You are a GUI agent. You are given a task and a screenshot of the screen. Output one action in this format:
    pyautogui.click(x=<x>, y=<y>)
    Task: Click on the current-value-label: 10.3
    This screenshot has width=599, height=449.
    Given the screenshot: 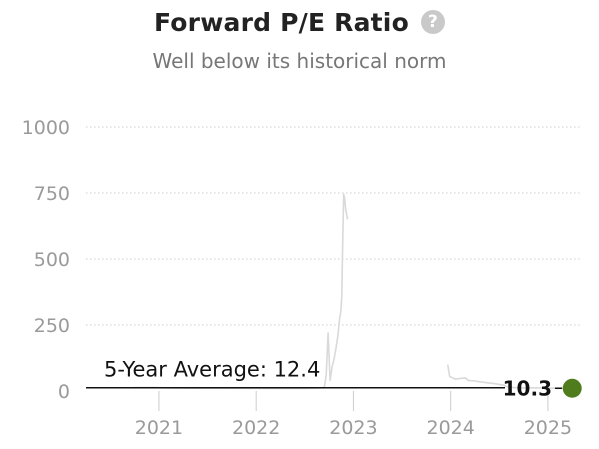 What is the action you would take?
    pyautogui.click(x=527, y=388)
    